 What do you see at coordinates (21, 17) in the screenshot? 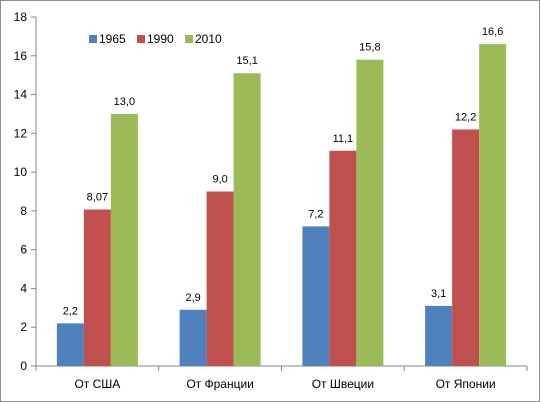
I see `y-tick-label: 18` at bounding box center [21, 17].